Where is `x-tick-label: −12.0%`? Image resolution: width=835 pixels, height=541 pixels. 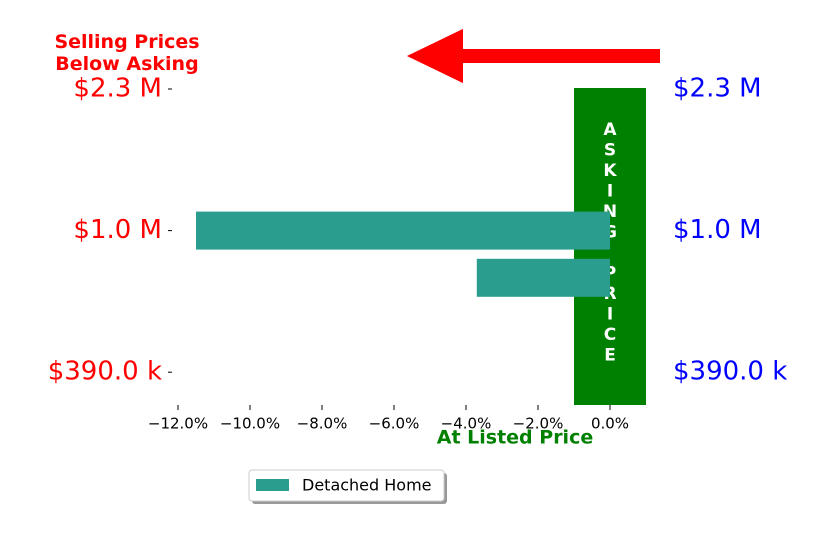 x-tick-label: −12.0% is located at coordinates (178, 424).